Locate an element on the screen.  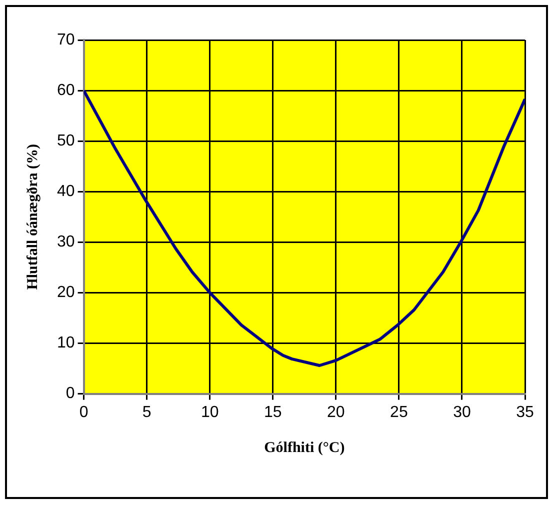
x-tick-label: 20 is located at coordinates (336, 412).